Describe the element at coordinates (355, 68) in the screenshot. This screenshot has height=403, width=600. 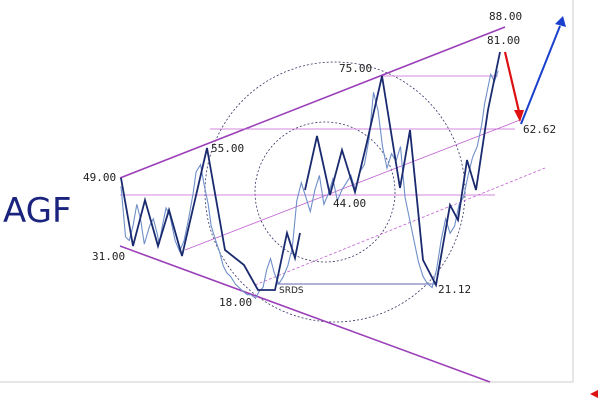
I see `price-label-75: 75.00` at that location.